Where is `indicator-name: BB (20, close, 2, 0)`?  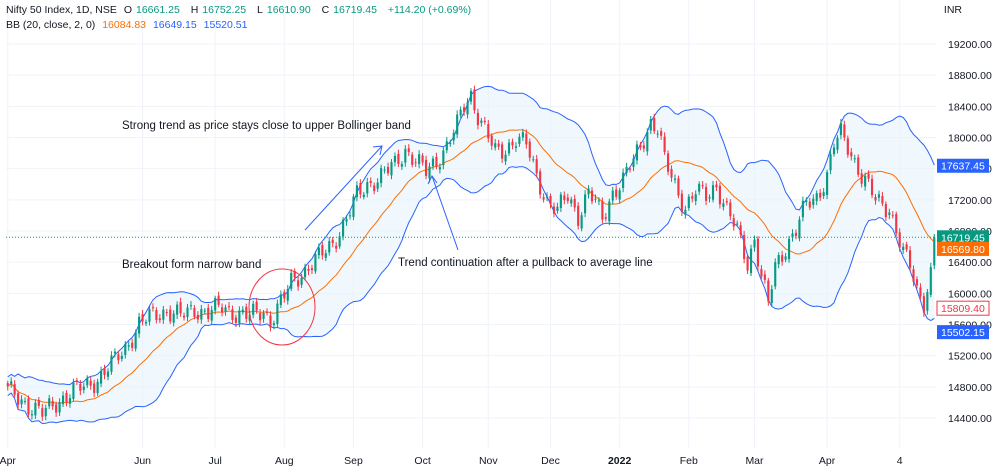
indicator-name: BB (20, close, 2, 0) is located at coordinates (51, 25).